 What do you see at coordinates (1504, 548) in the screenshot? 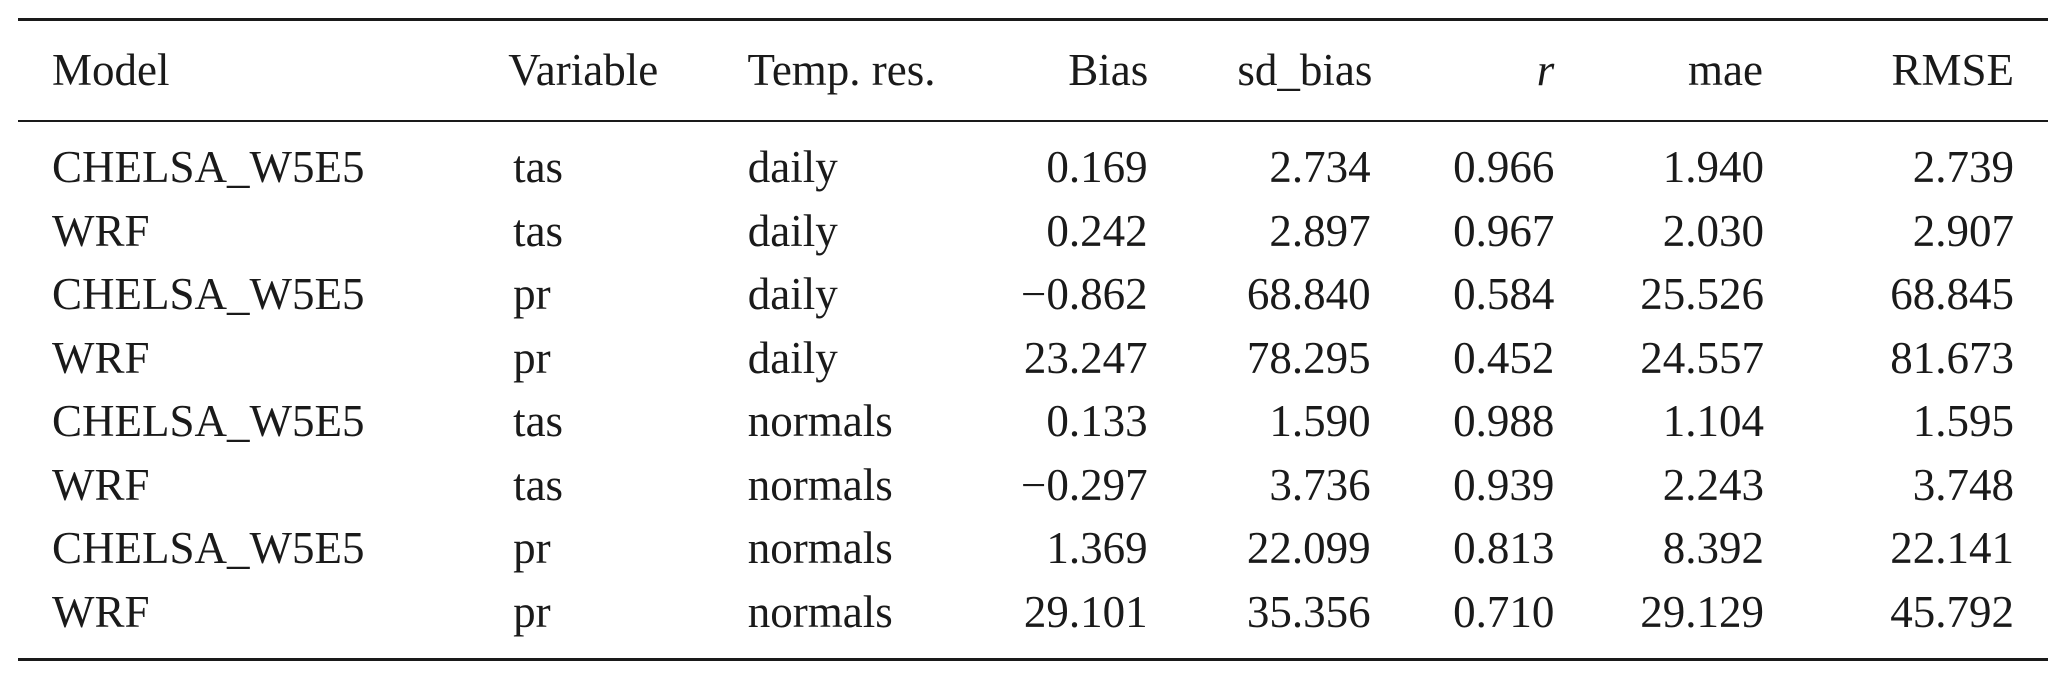
I see `cell-r: 0.813` at bounding box center [1504, 548].